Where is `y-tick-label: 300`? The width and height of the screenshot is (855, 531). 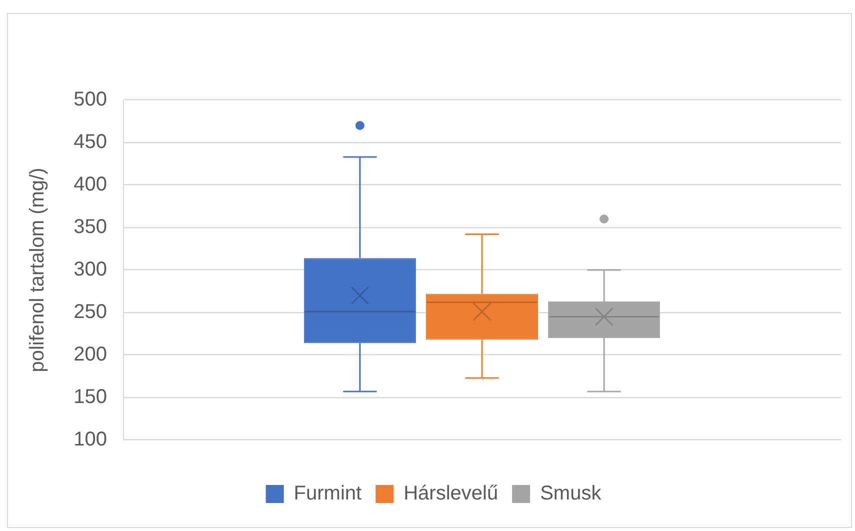
y-tick-label: 300 is located at coordinates (90, 269).